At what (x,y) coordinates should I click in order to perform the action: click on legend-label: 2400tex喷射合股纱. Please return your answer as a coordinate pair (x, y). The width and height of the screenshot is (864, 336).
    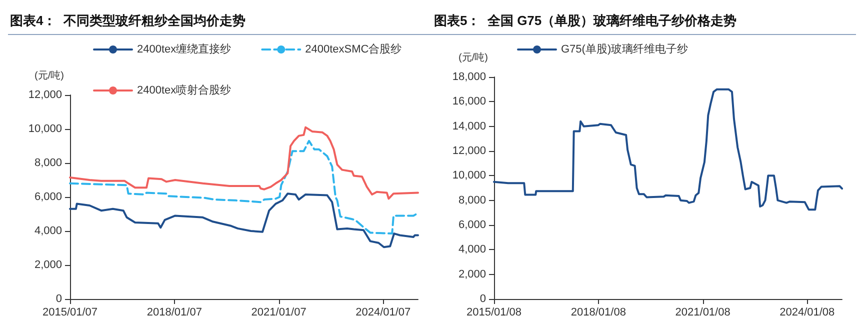
    Looking at the image, I should click on (184, 90).